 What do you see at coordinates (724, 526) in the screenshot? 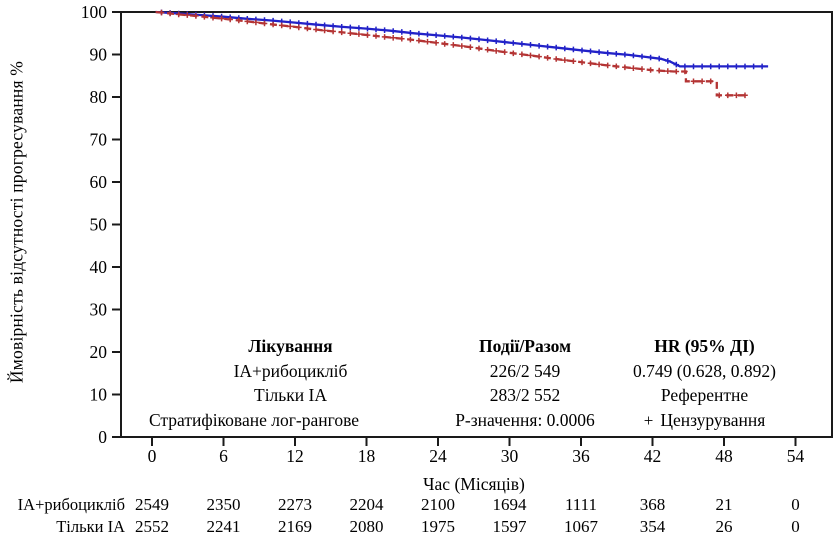
I see `risk-count: 26` at bounding box center [724, 526].